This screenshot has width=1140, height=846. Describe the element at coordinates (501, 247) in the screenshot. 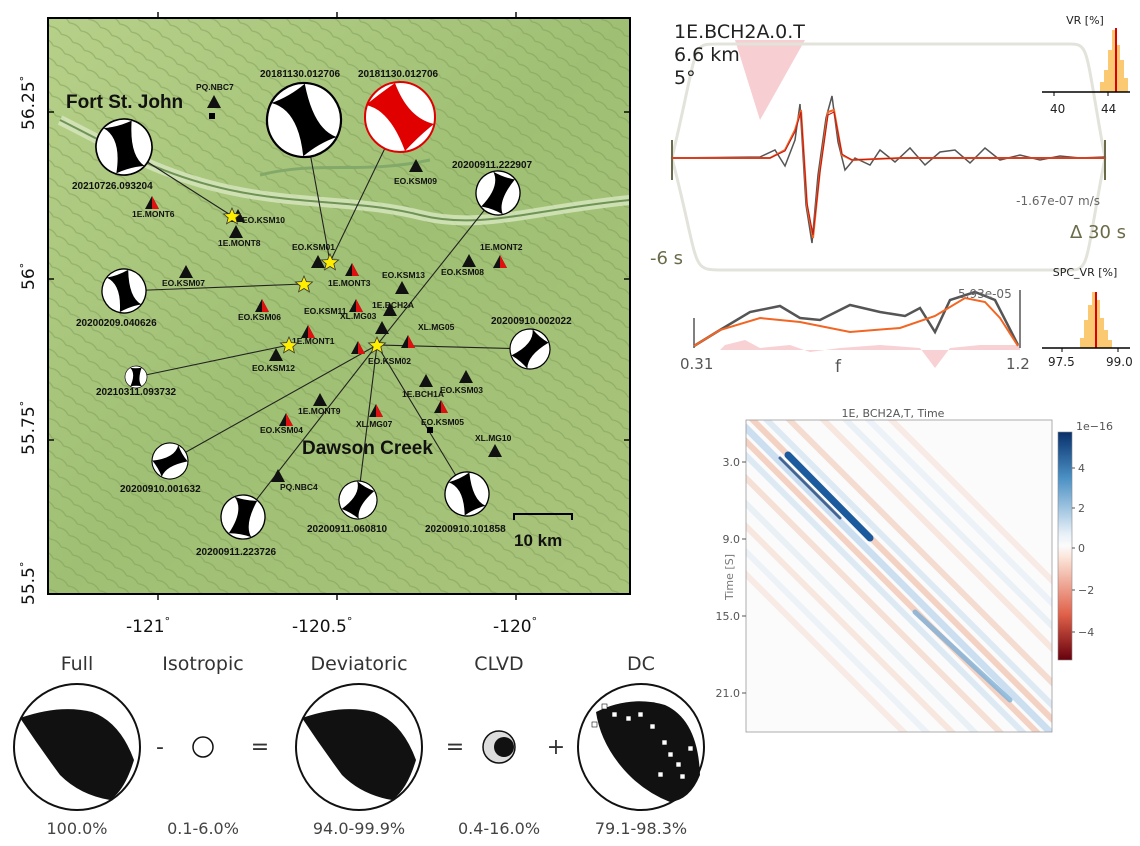

I see `station-label: 1E.MONT2` at that location.